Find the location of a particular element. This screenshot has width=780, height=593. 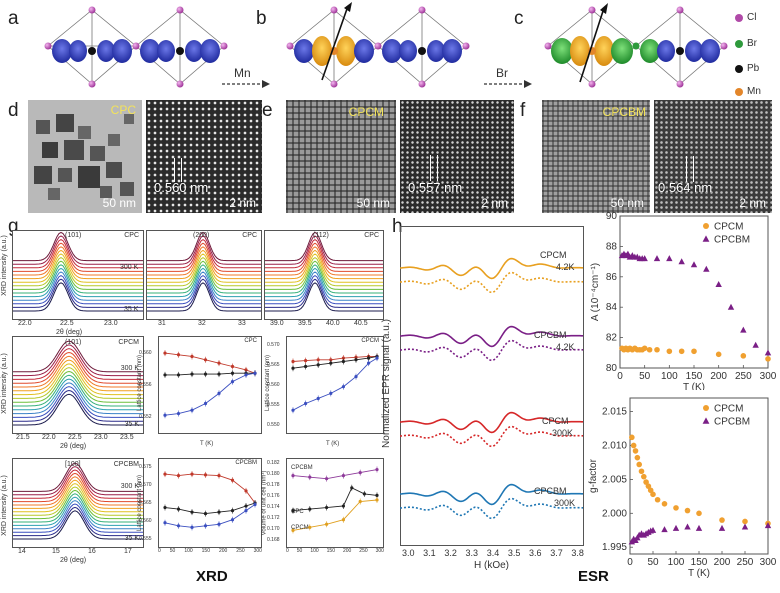

orbitals-cpc is located at coordinates (136, 47).